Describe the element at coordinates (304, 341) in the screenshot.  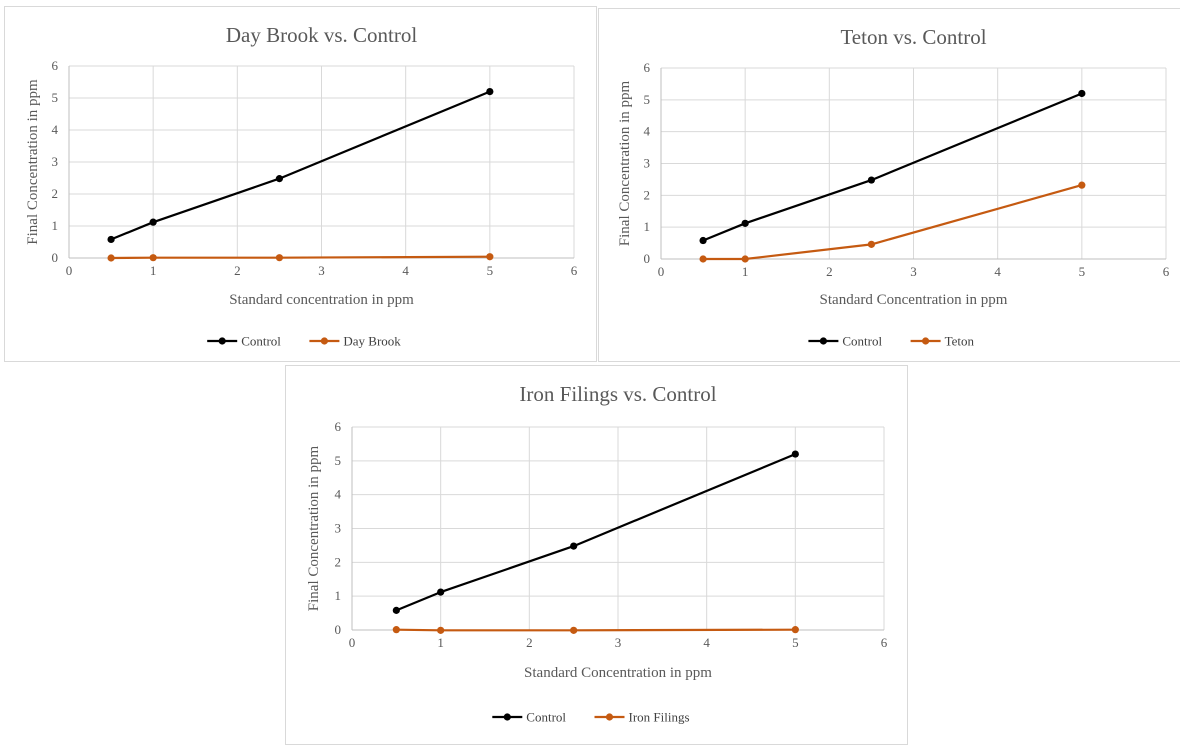
I see `legend: Control Day Brook` at that location.